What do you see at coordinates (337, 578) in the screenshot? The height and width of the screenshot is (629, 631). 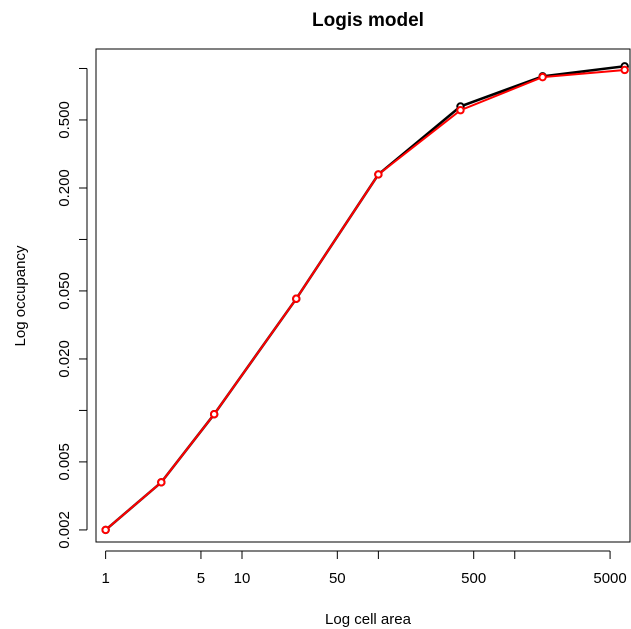 I see `x-tick-label: 50` at bounding box center [337, 578].